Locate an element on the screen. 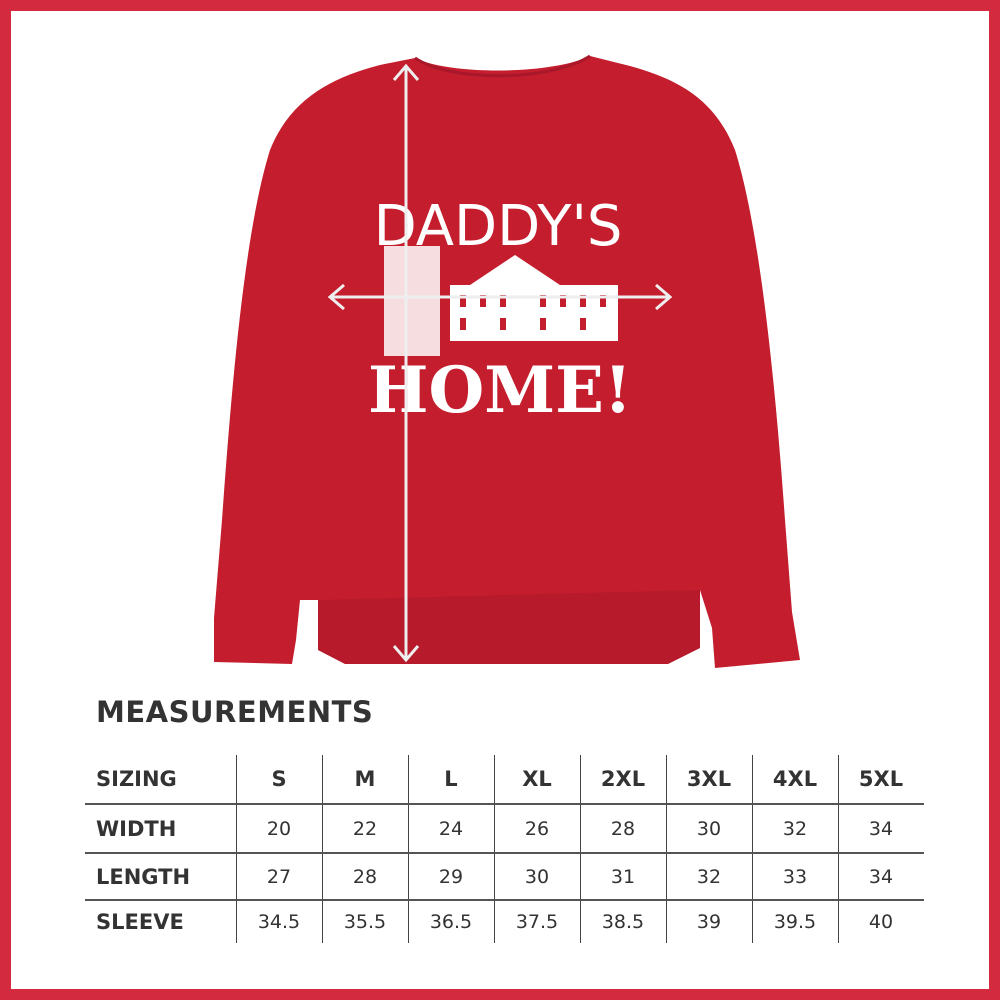 The image size is (1000, 1000). length-arrow is located at coordinates (406, 363).